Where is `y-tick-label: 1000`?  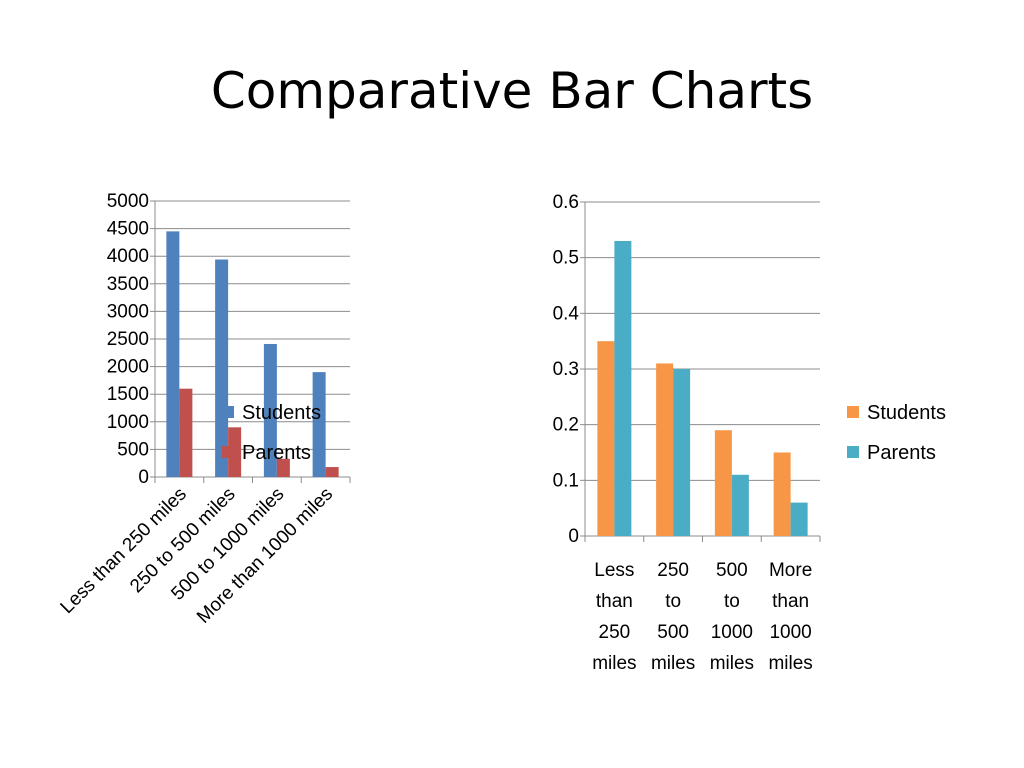 y-tick-label: 1000 is located at coordinates (128, 422).